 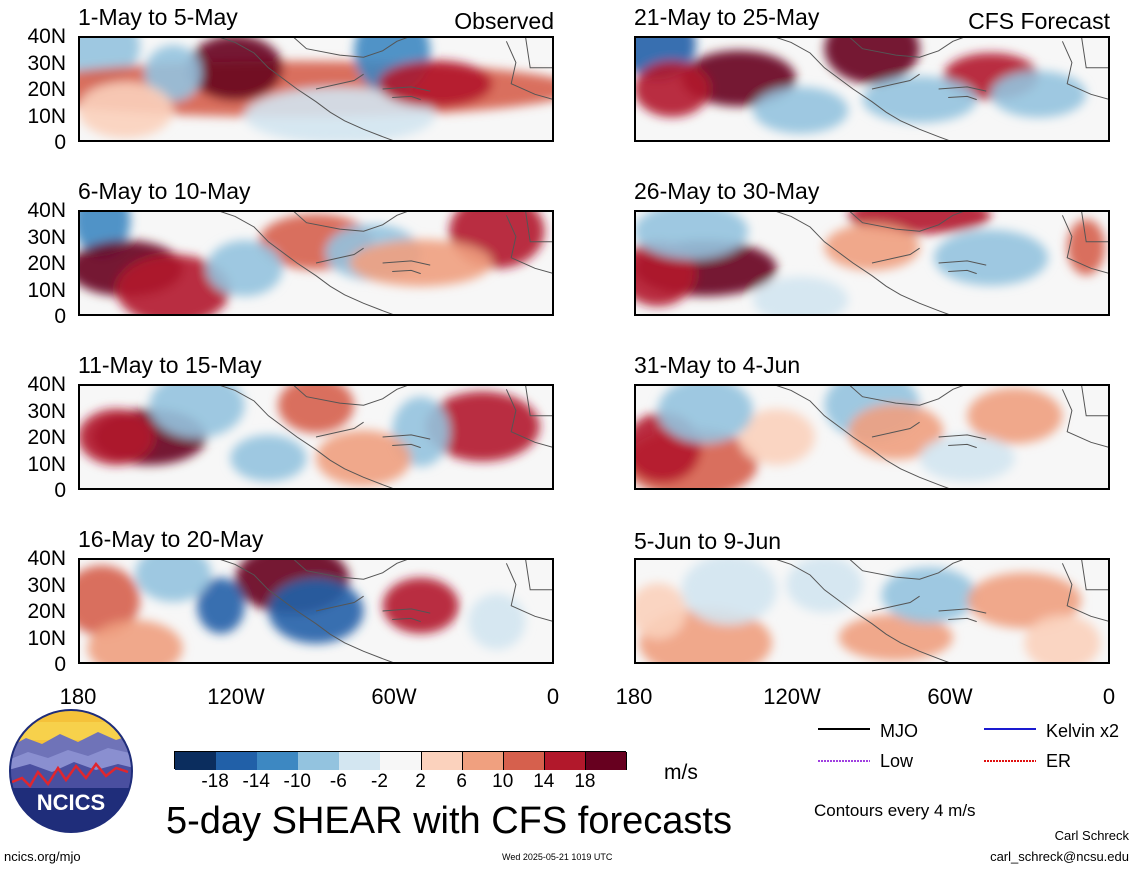 I want to click on lon-tick-120w-left: 120W, so click(x=236, y=696).